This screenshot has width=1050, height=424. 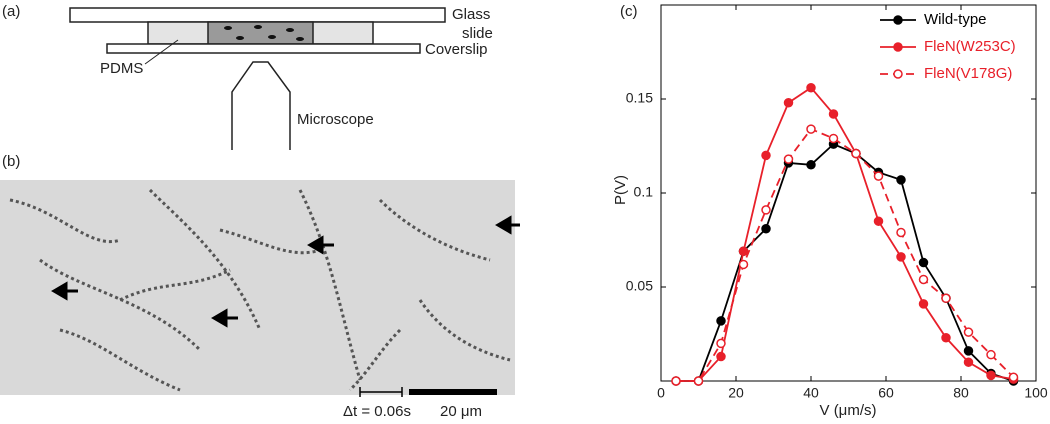 I want to click on length-scale-bar, so click(x=453, y=392).